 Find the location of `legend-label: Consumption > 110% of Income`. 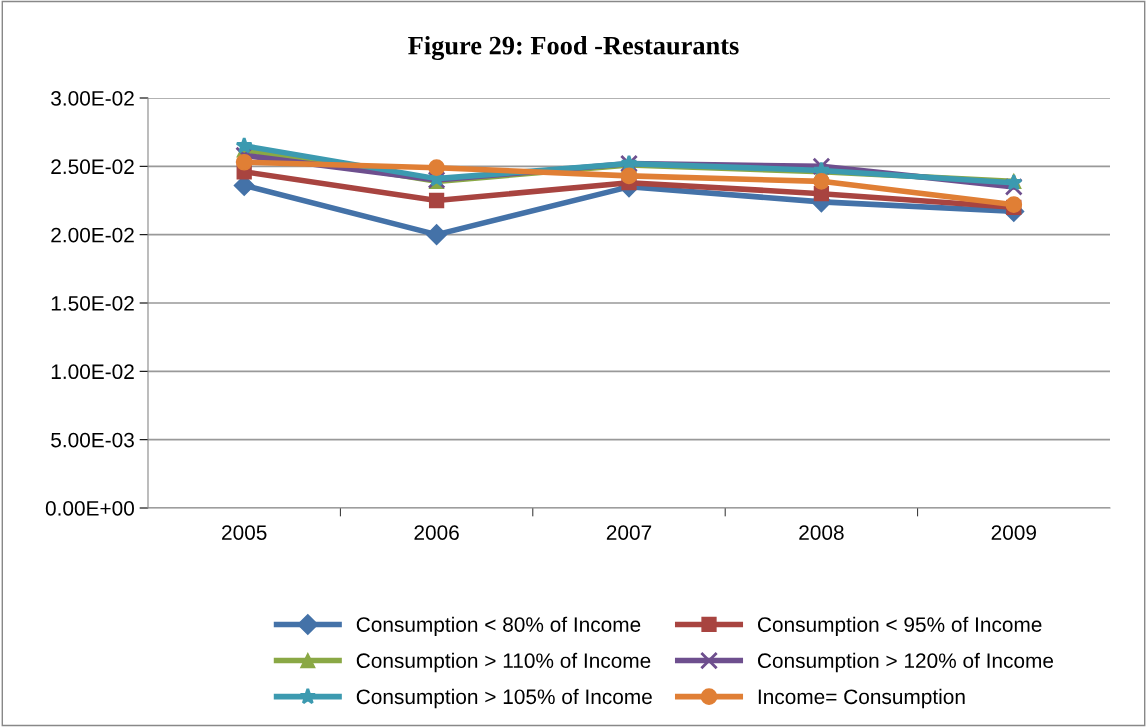

legend-label: Consumption > 110% of Income is located at coordinates (503, 662).